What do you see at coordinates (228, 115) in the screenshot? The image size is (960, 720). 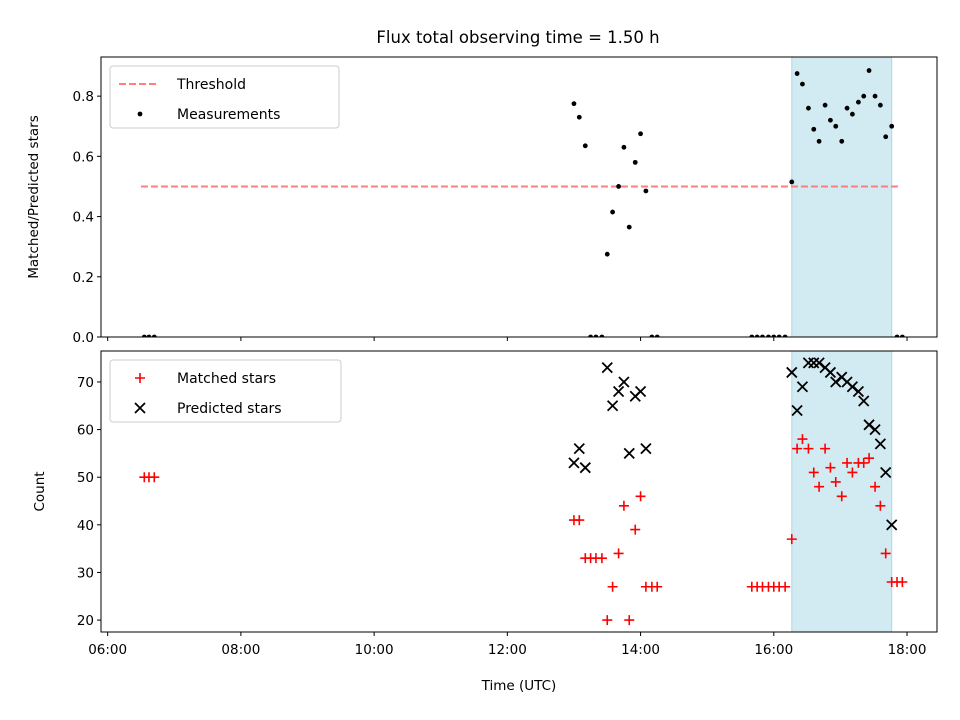 I see `legend-label: Measurements` at bounding box center [228, 115].